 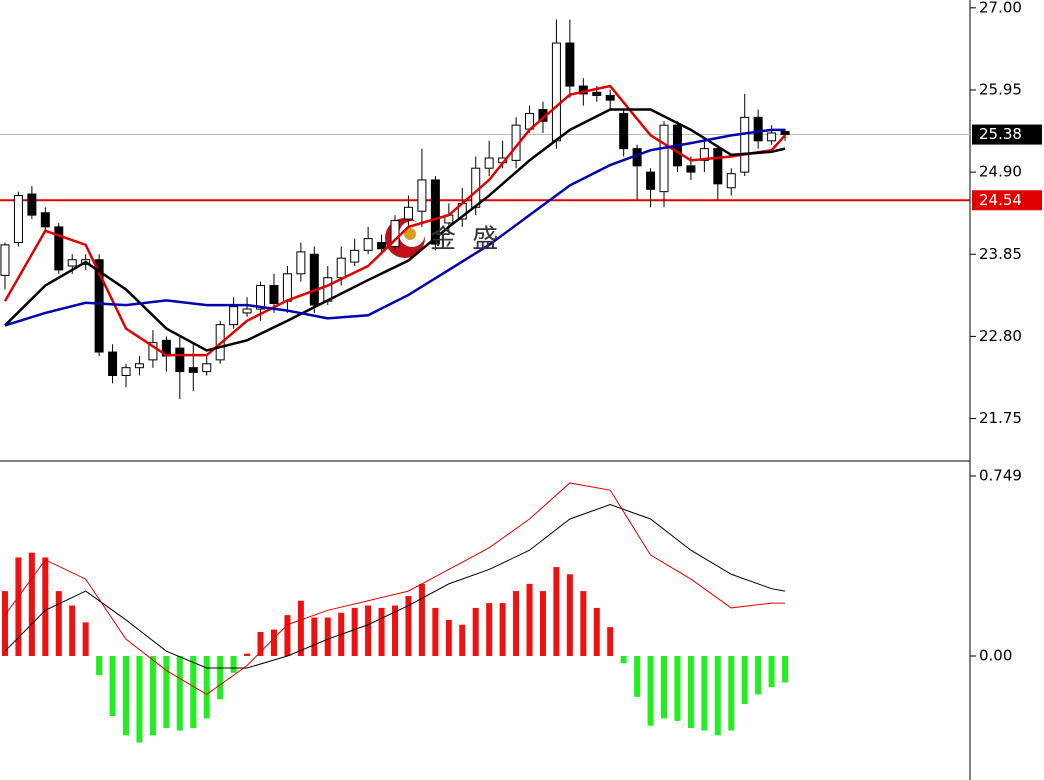 I want to click on last-price-box, so click(x=1007, y=134).